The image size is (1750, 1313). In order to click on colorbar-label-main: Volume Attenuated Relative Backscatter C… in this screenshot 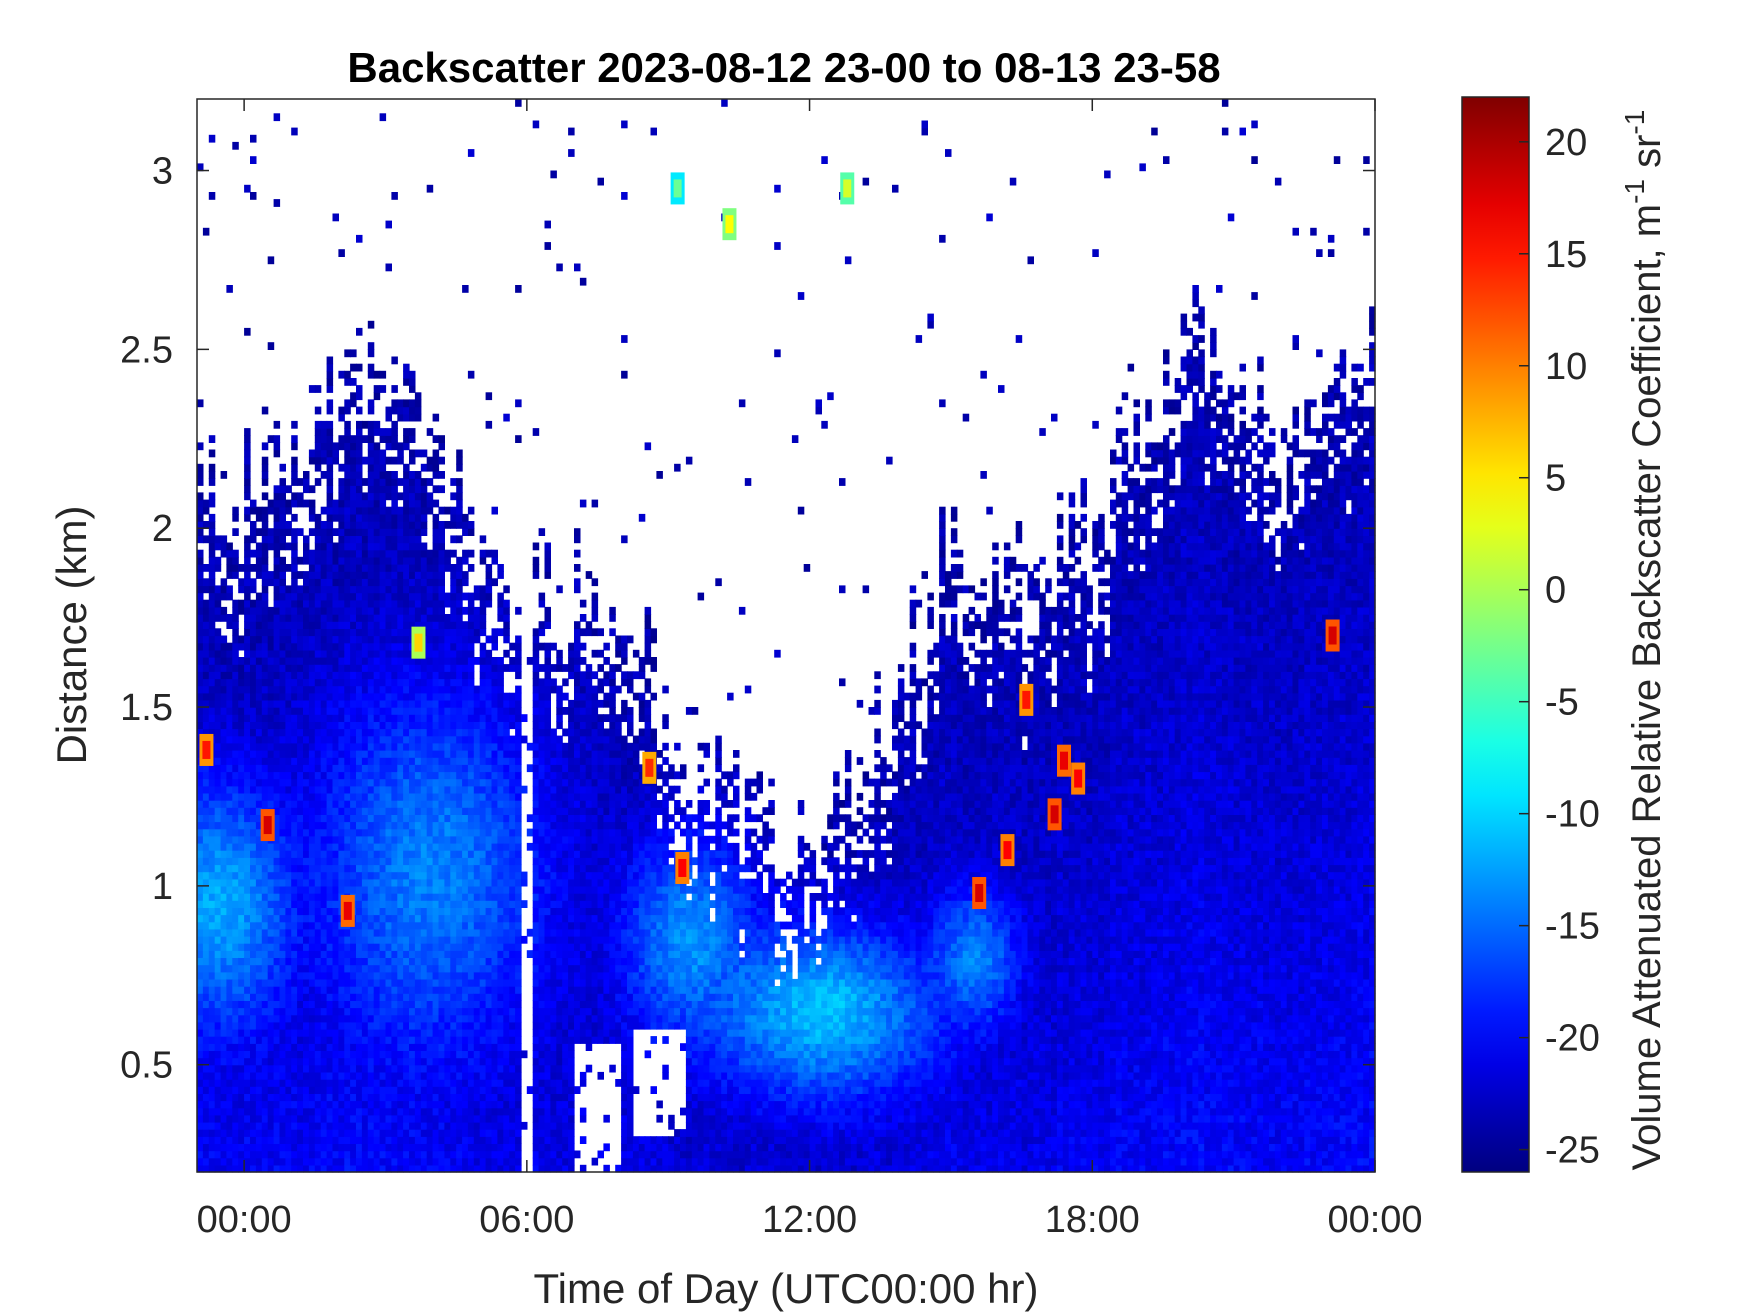, I will do `click(1647, 687)`.